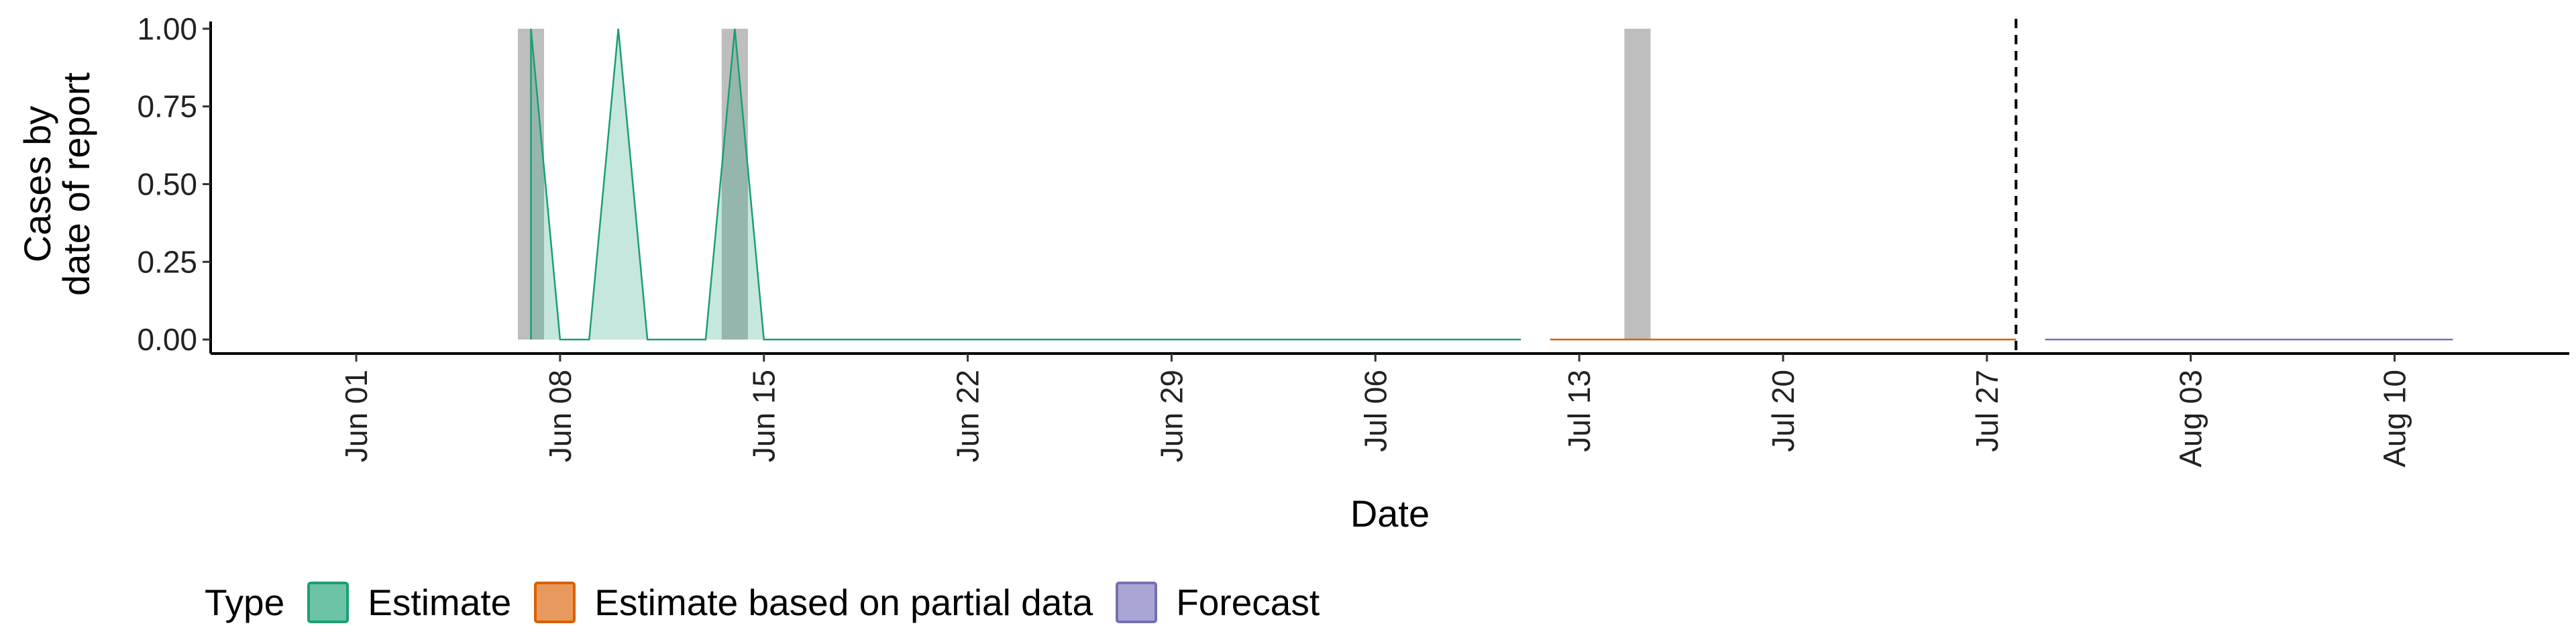  I want to click on y-tick-label: 0.00, so click(167, 339).